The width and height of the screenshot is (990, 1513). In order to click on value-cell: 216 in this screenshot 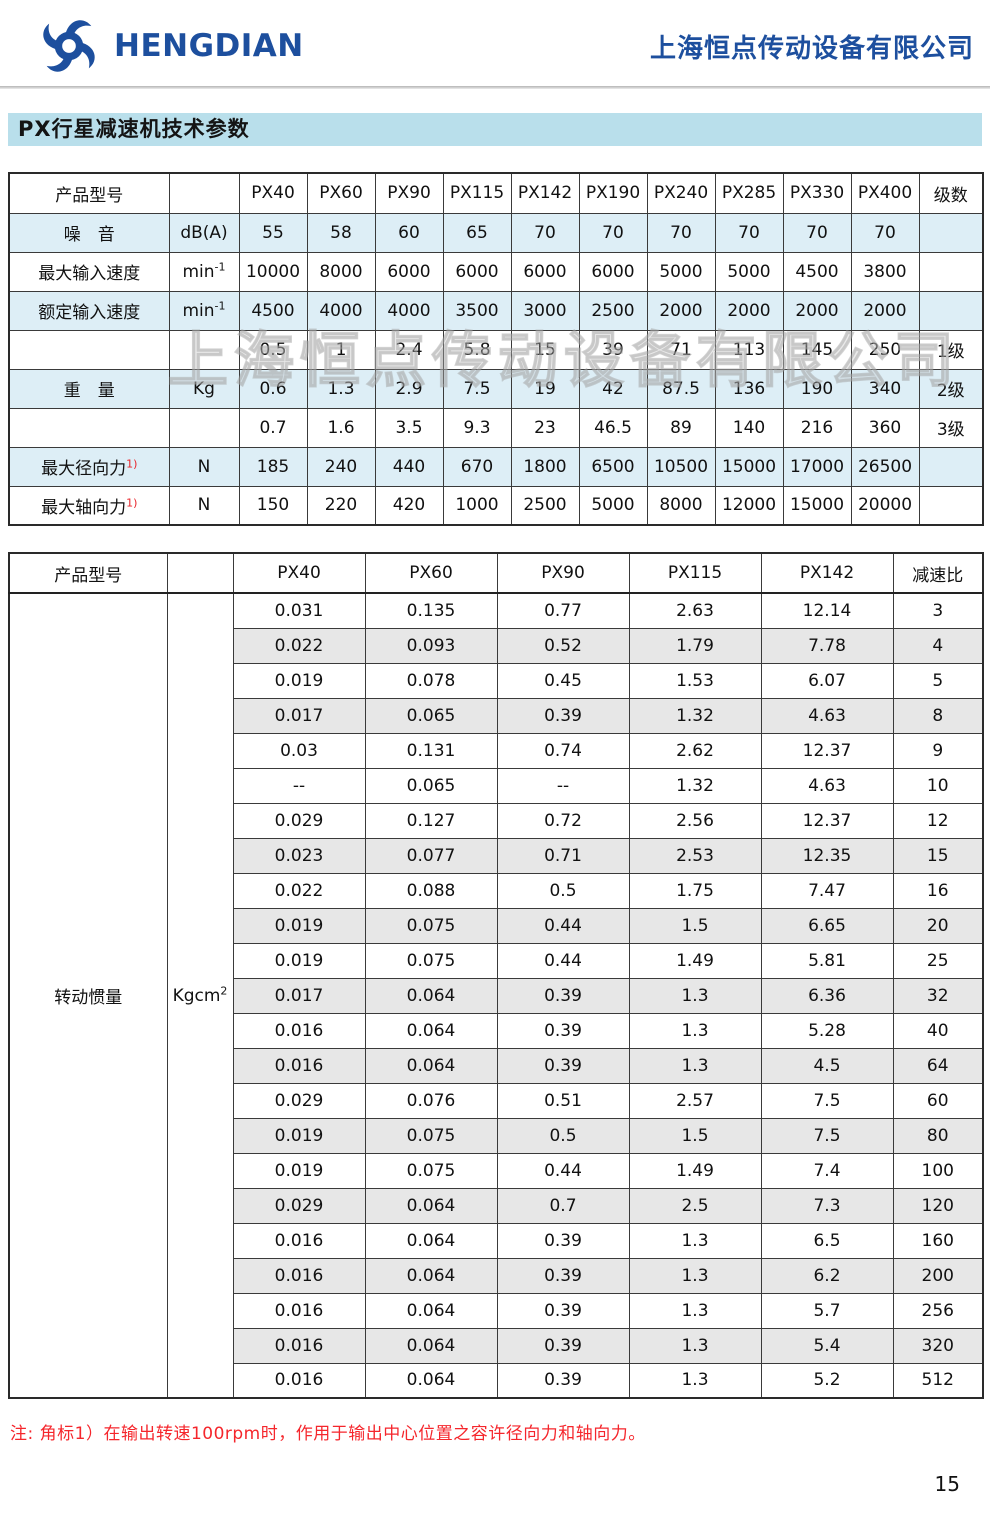, I will do `click(817, 427)`.